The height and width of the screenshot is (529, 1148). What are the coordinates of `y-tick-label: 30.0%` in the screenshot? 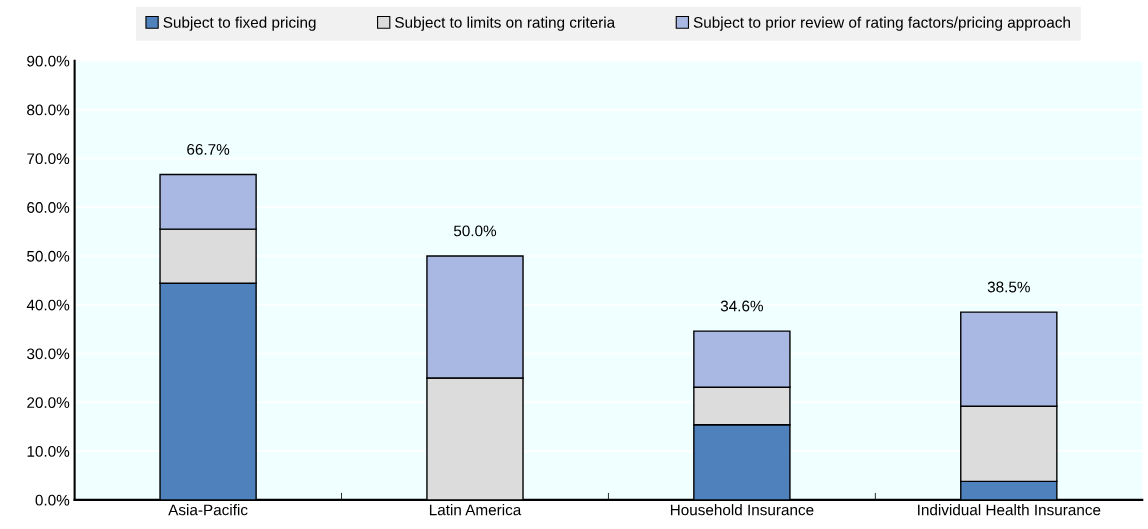 It's located at (48, 354).